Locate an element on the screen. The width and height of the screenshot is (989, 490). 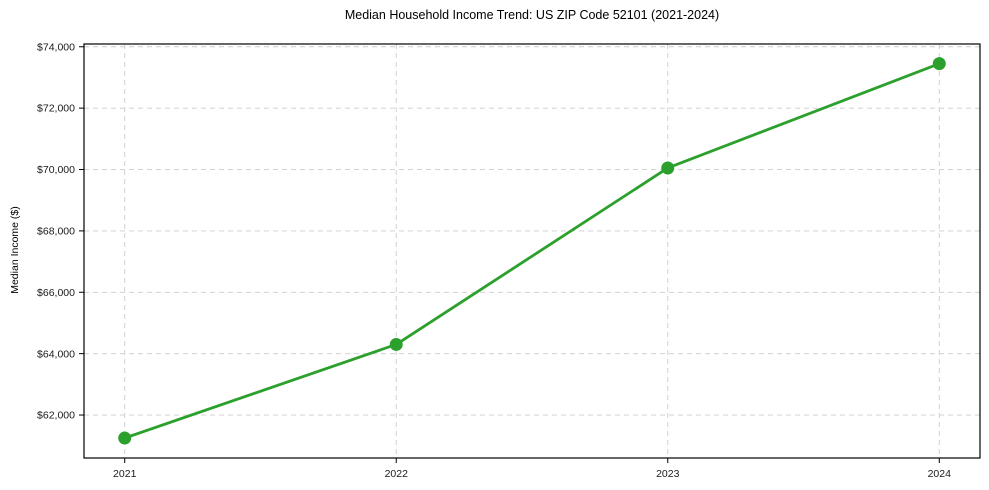
y-tick-label: $64,000 is located at coordinates (56, 354).